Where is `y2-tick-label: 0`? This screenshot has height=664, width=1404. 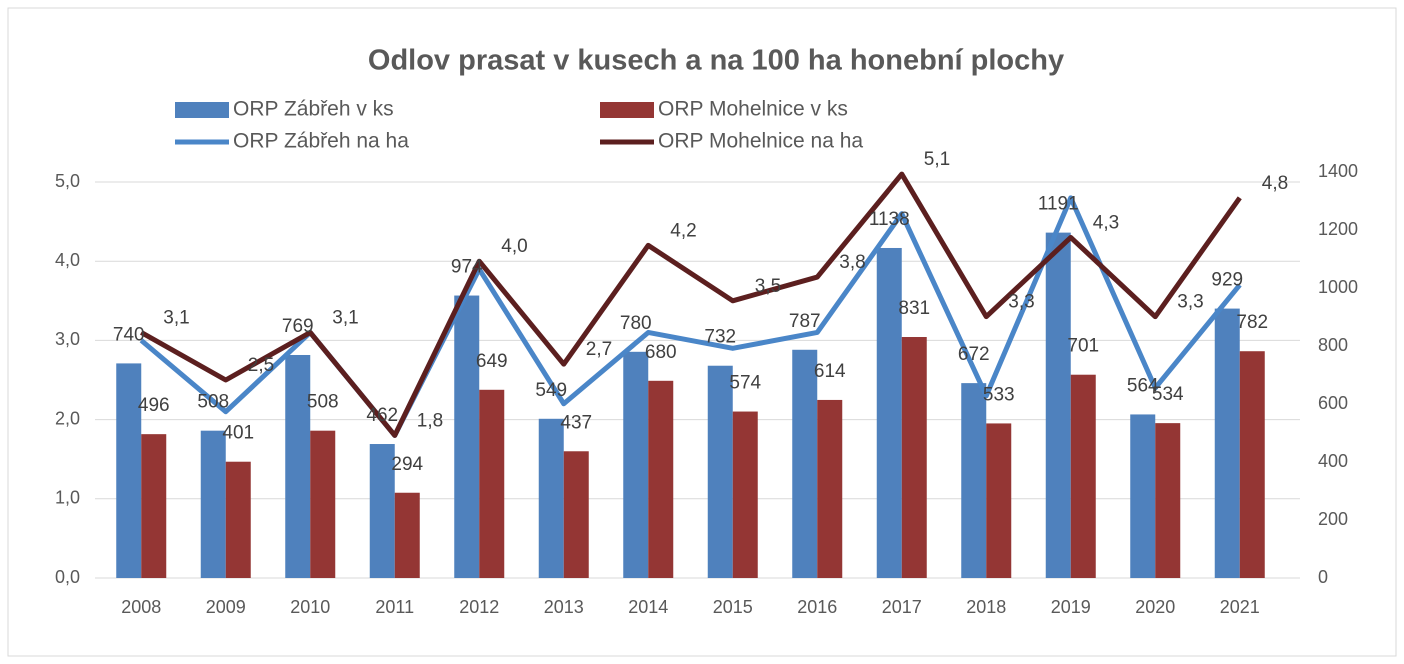
y2-tick-label: 0 is located at coordinates (1323, 577).